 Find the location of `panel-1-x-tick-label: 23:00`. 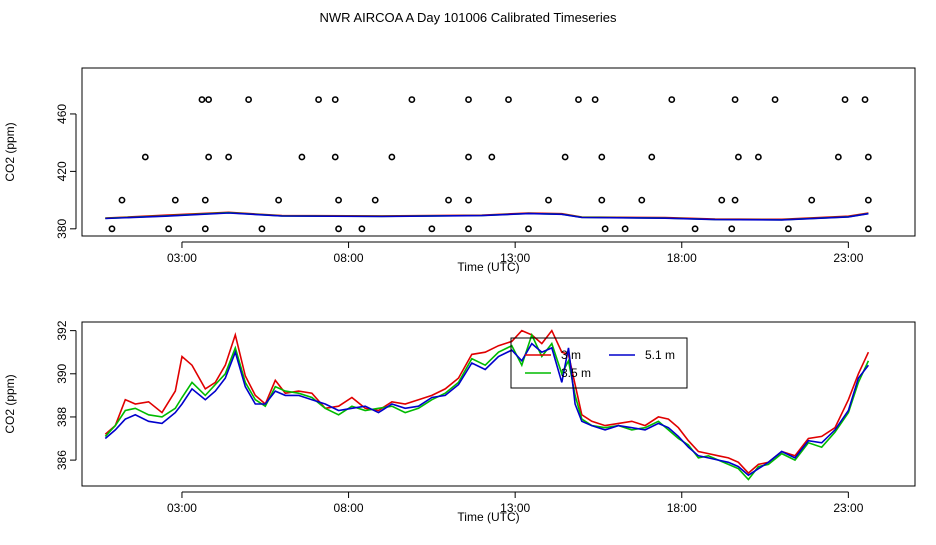

panel-1-x-tick-label: 23:00 is located at coordinates (848, 258).